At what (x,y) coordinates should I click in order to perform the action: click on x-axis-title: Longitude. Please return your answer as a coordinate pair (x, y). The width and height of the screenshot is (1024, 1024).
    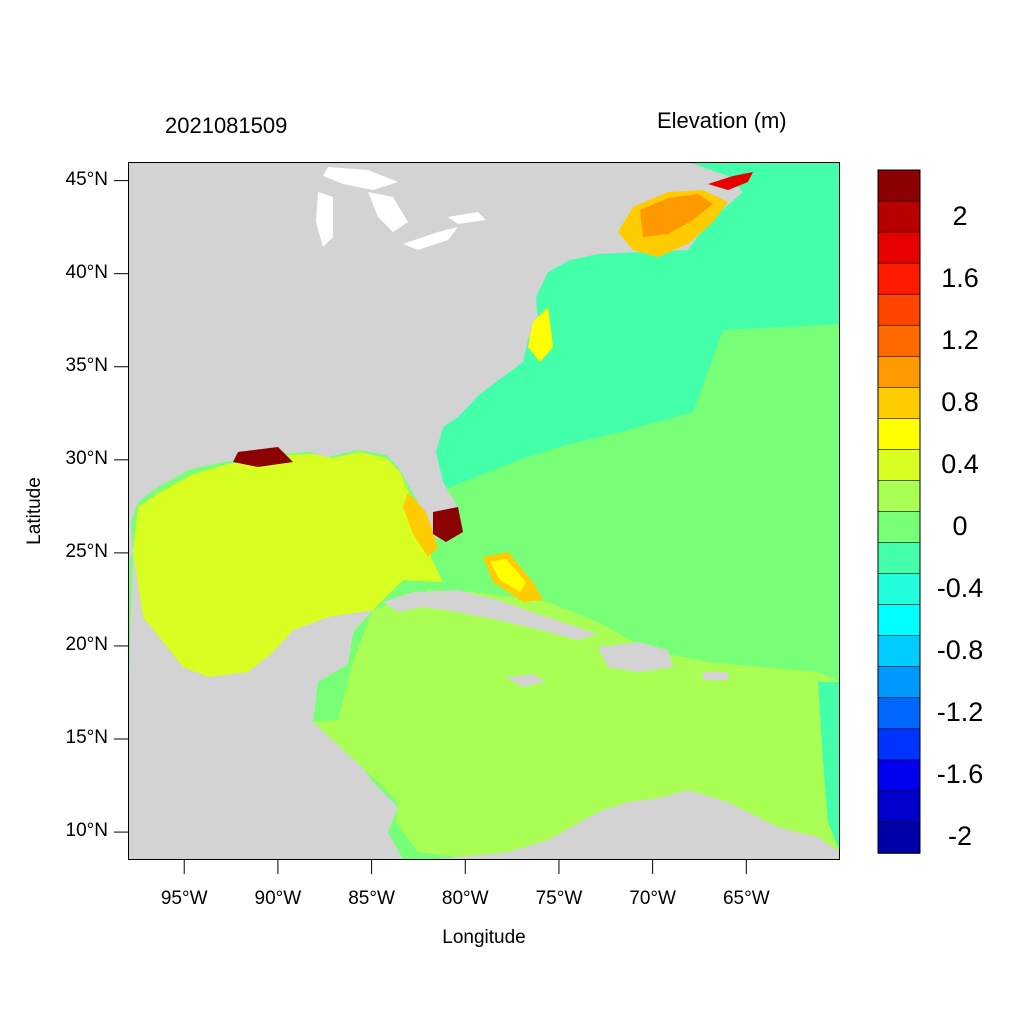
    Looking at the image, I should click on (484, 937).